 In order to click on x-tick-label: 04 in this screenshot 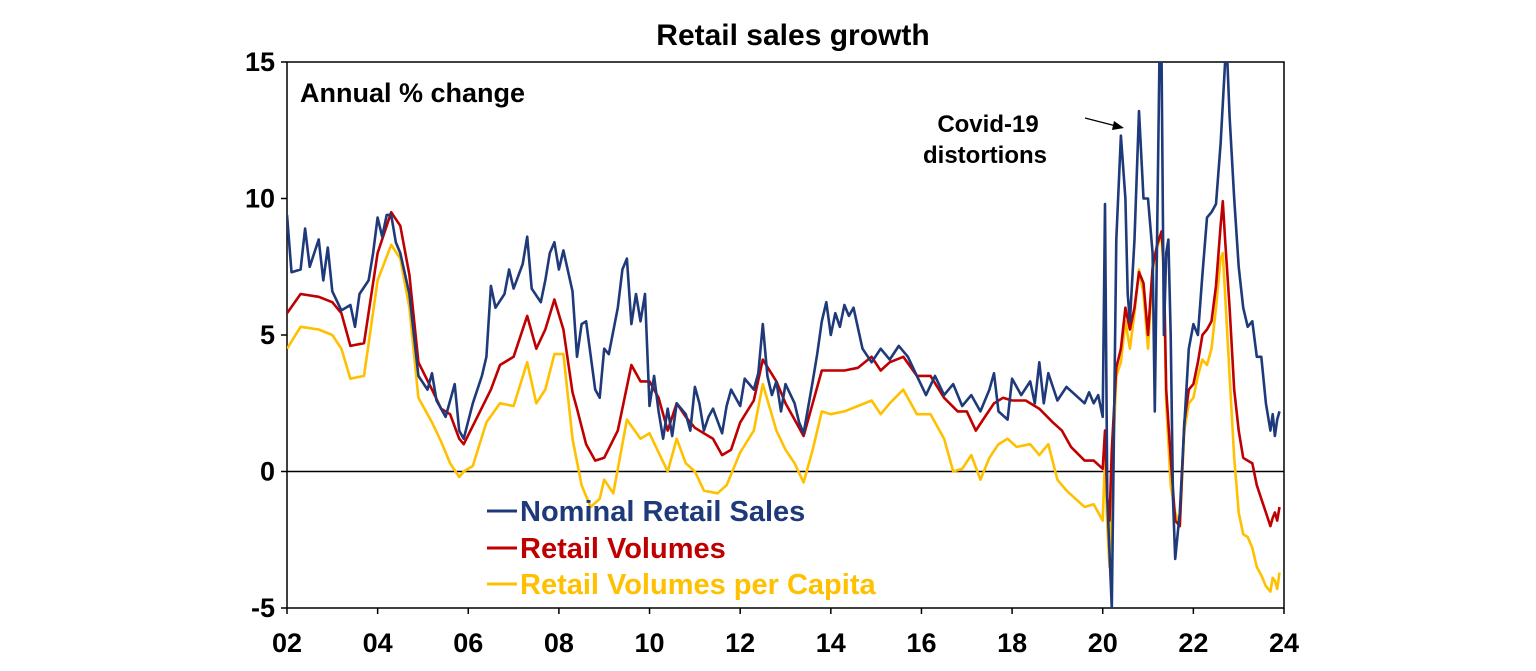, I will do `click(378, 643)`.